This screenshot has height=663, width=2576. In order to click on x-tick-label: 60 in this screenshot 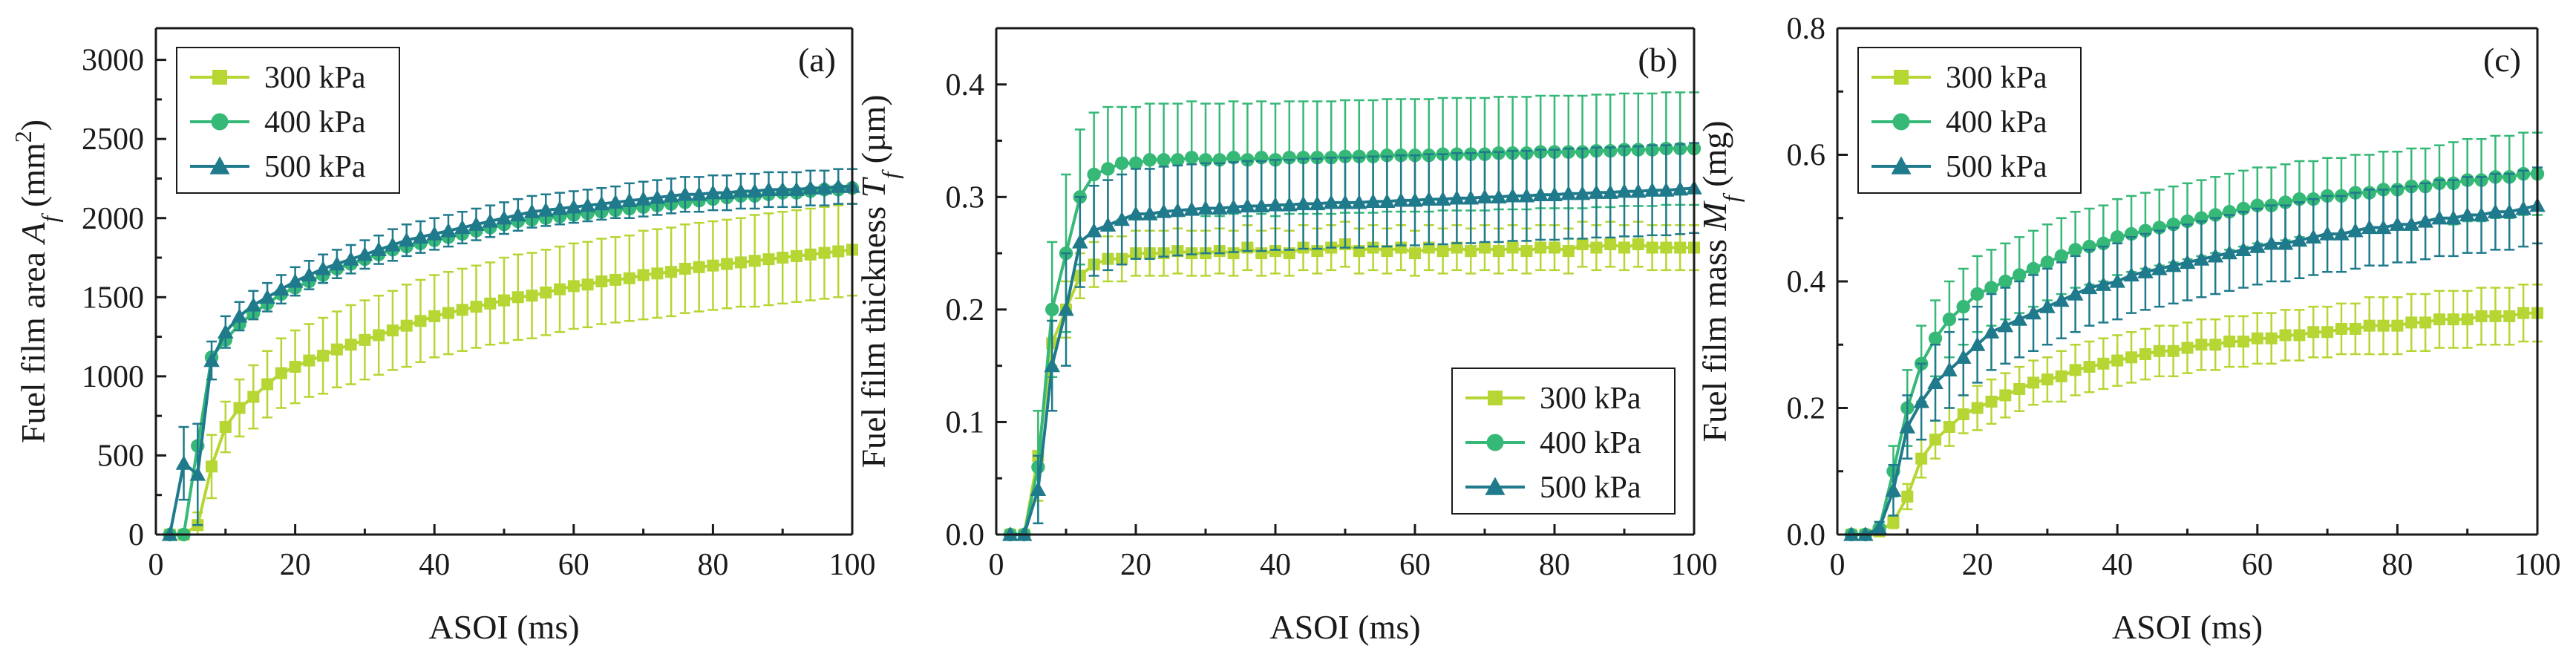, I will do `click(2257, 565)`.